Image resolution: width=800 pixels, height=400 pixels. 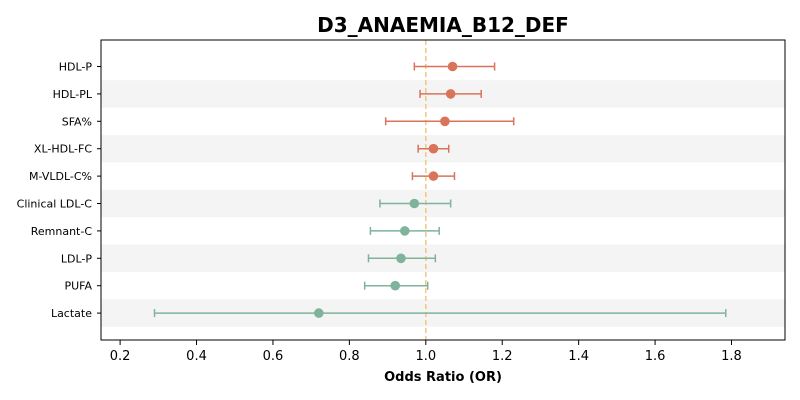 I want to click on y-tick-label: LDL-P, so click(x=77, y=258).